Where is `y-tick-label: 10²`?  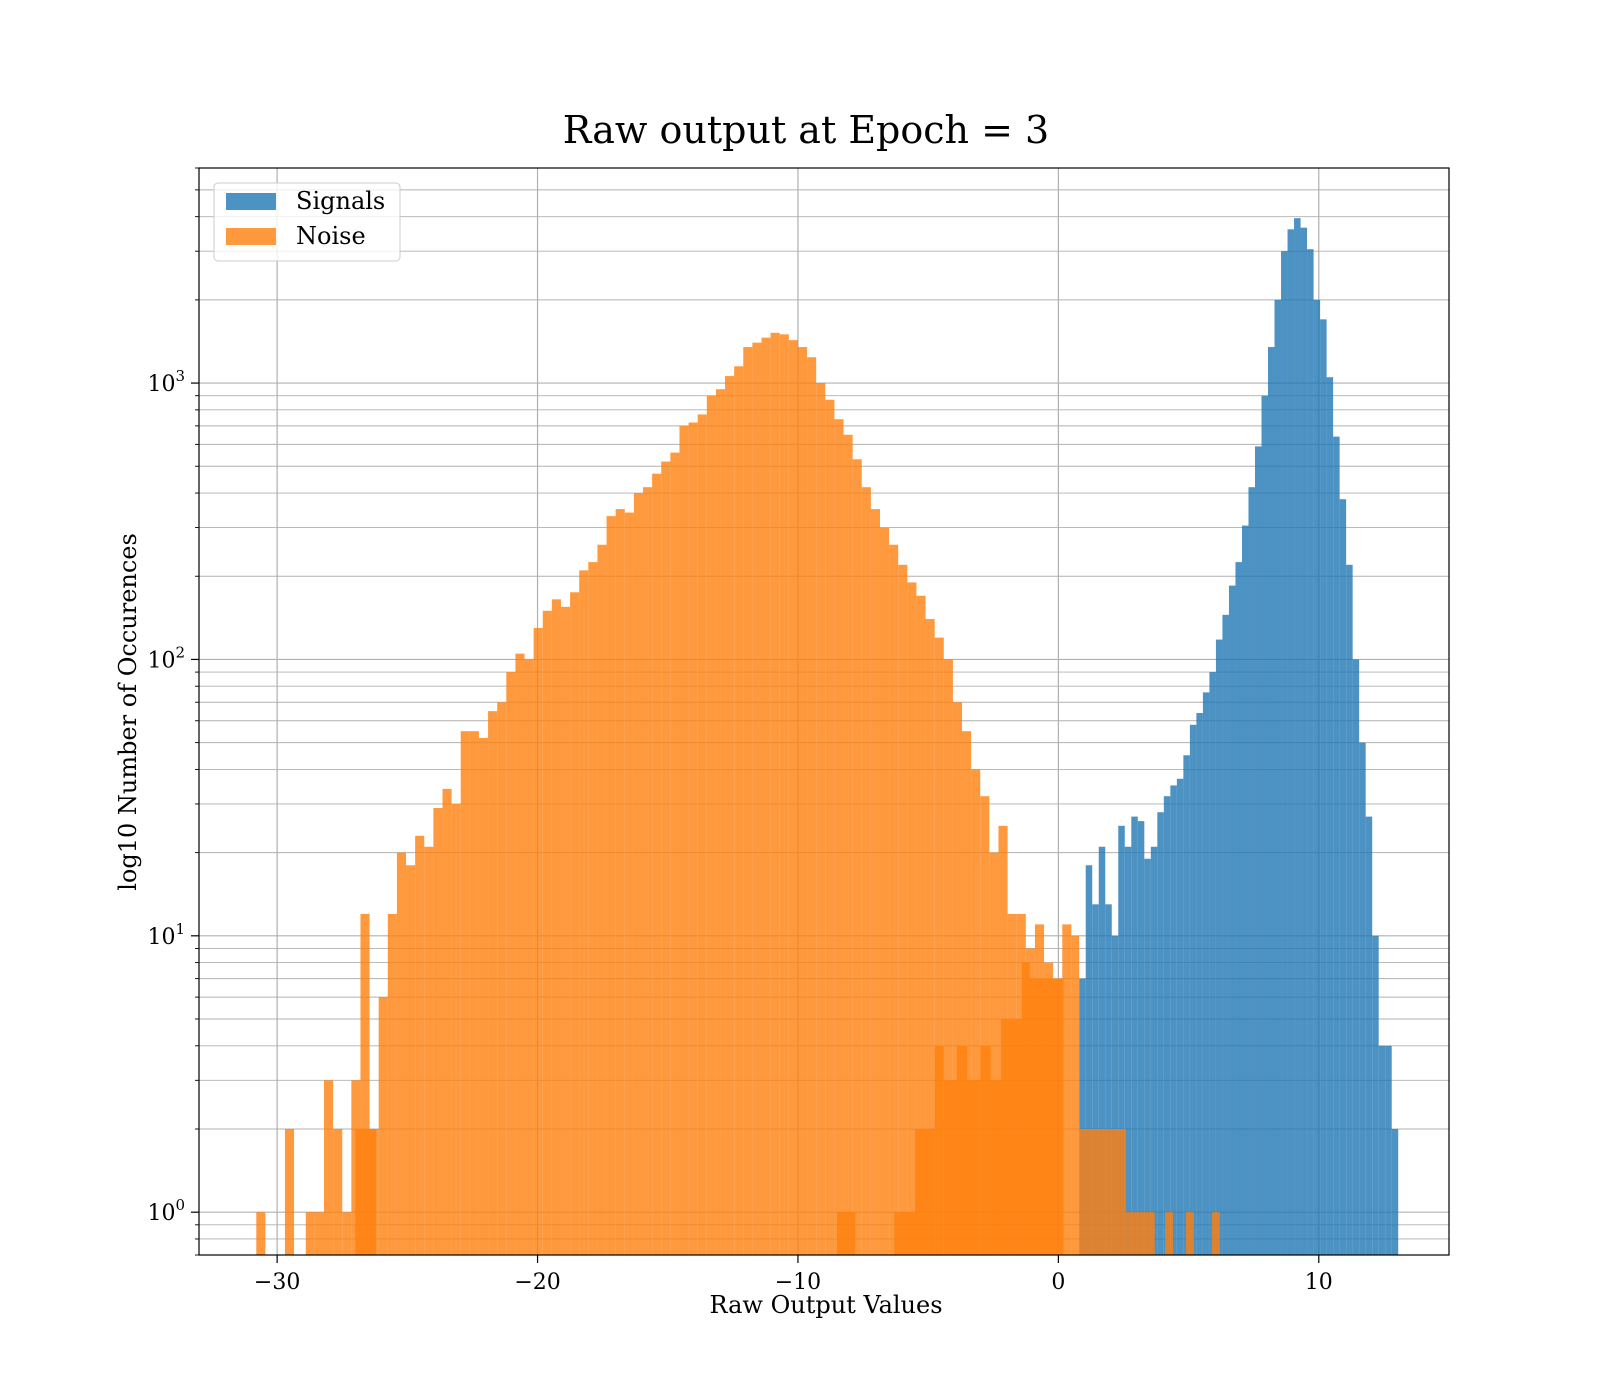
y-tick-label: 10² is located at coordinates (166, 658).